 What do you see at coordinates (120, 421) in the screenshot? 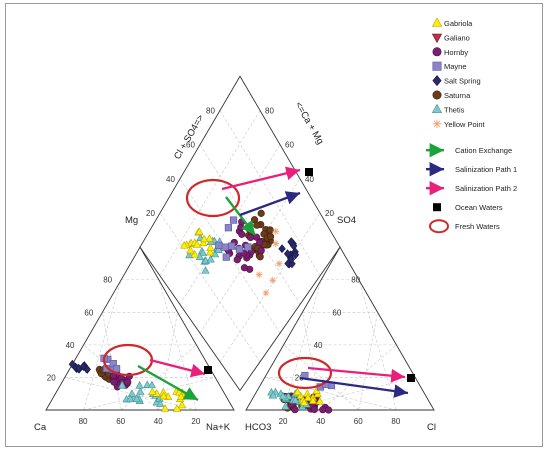
I see `tick-label-ca-60: 60` at bounding box center [120, 421].